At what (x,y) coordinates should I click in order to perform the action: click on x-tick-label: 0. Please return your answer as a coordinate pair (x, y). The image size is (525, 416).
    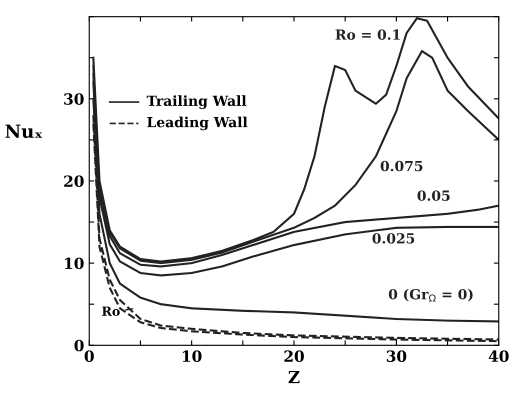
    Looking at the image, I should click on (89, 356).